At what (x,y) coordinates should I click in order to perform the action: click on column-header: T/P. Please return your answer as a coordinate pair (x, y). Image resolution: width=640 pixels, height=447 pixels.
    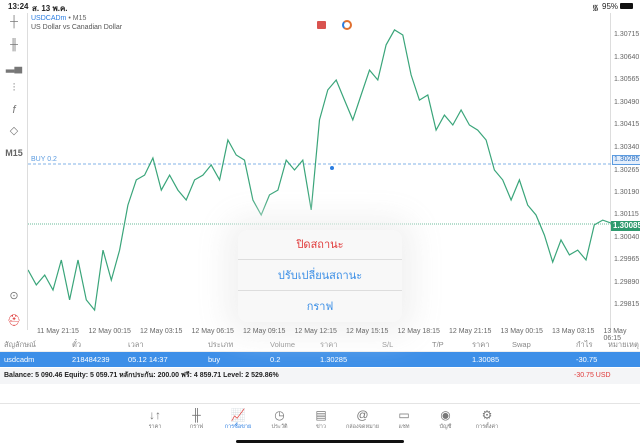
    Looking at the image, I should click on (438, 344).